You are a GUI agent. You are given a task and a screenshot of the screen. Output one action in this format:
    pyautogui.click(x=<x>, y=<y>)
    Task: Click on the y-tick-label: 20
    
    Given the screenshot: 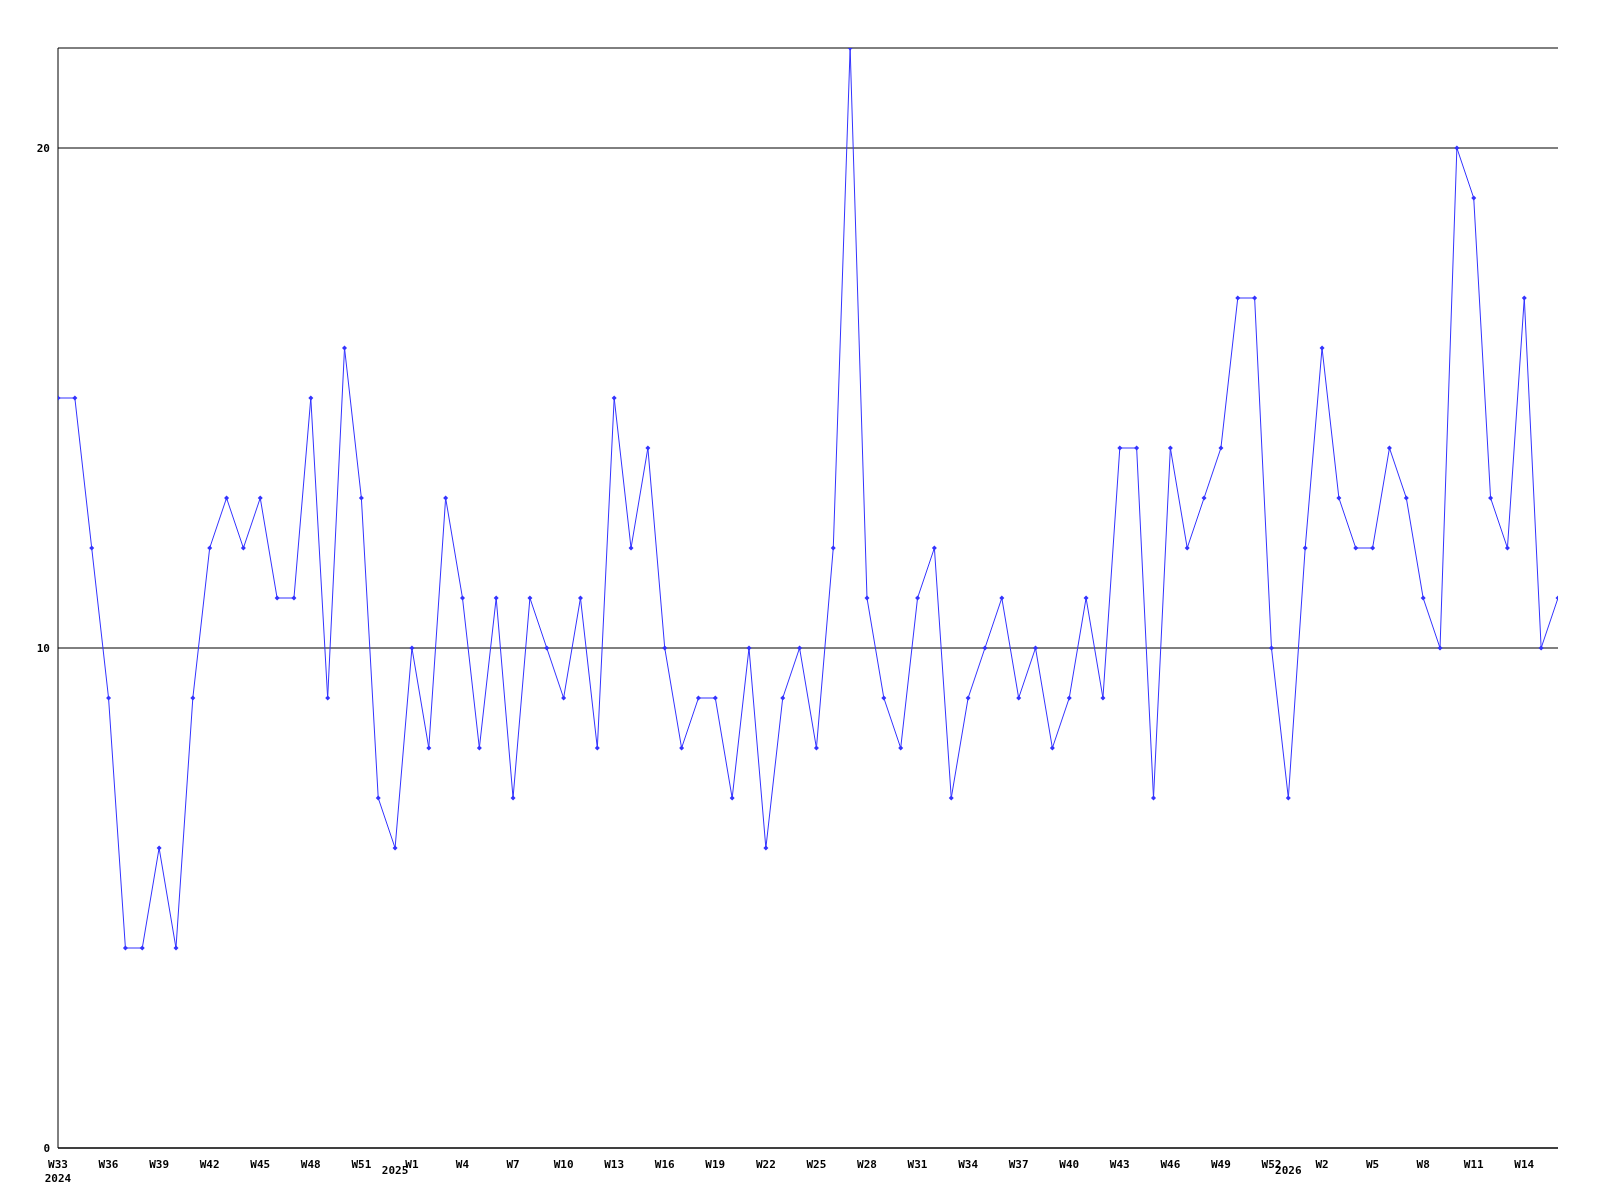 What is the action you would take?
    pyautogui.click(x=43, y=148)
    